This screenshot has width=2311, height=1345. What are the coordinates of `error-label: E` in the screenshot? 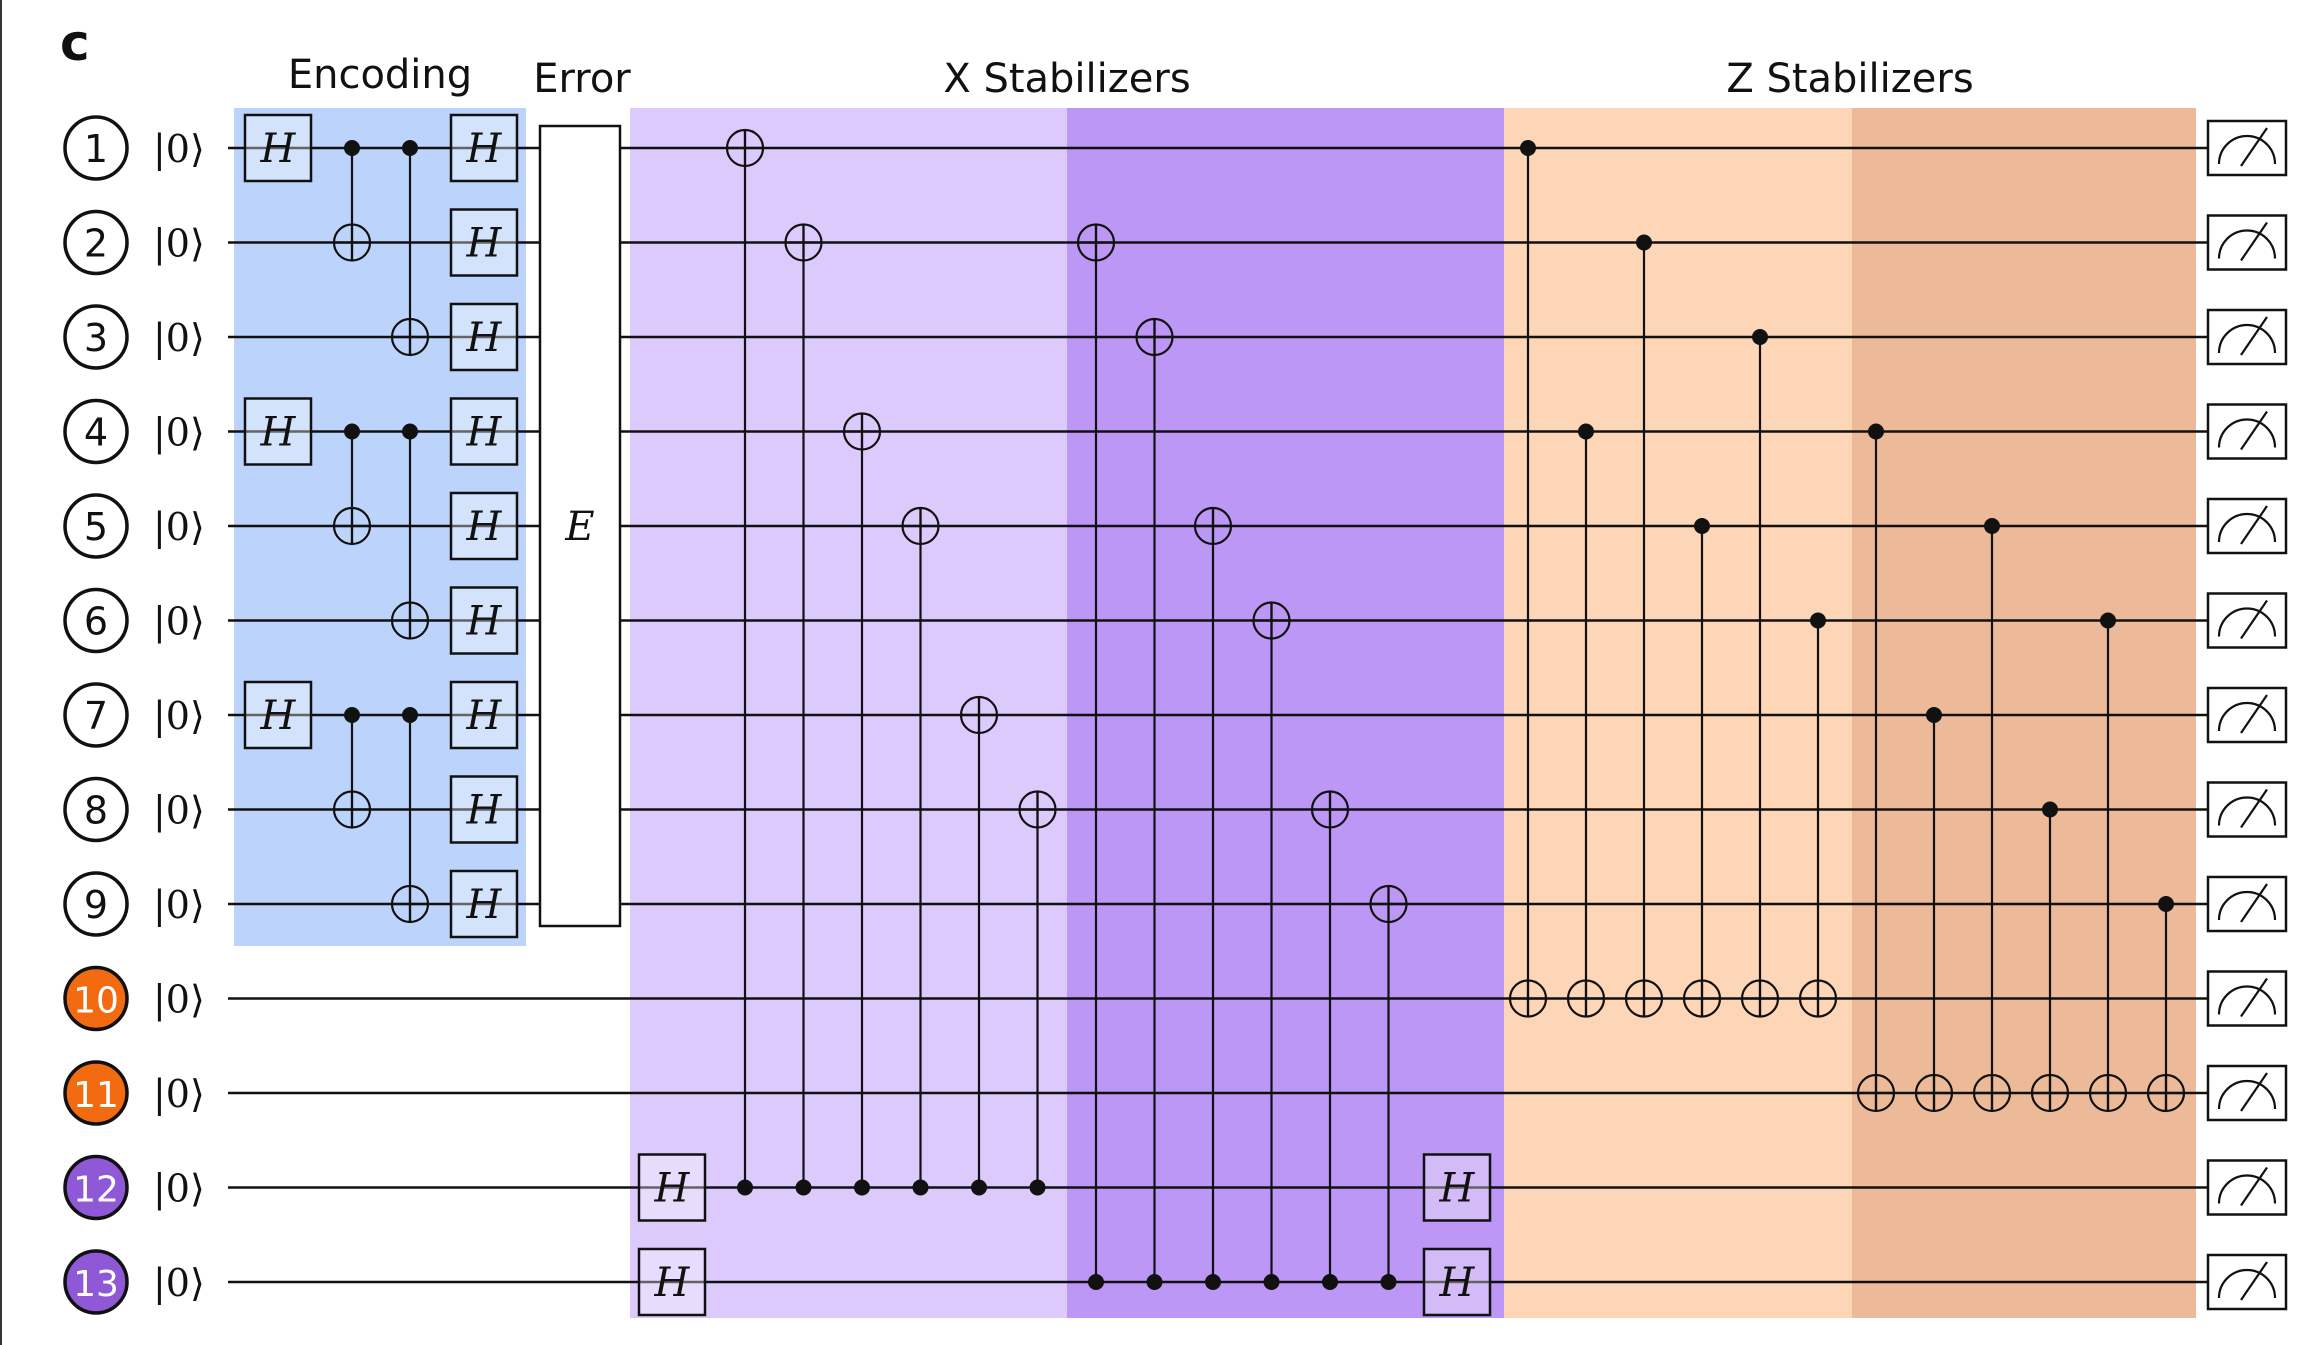 It's located at (579, 527).